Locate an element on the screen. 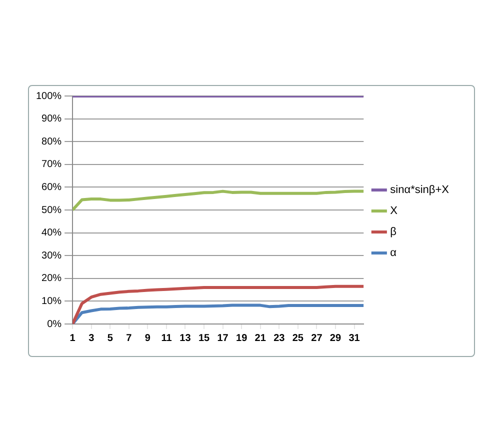  legend-label: β is located at coordinates (393, 232).